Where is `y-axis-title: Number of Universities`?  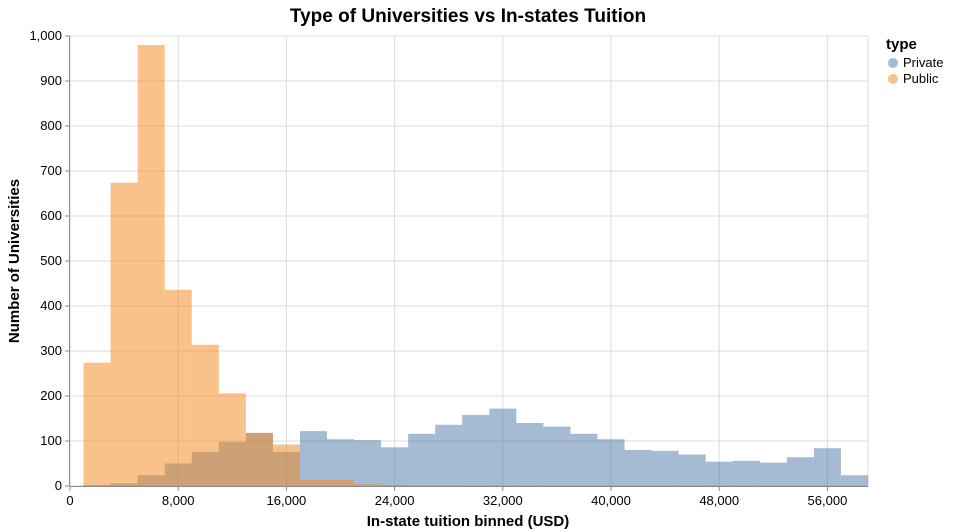
y-axis-title: Number of Universities is located at coordinates (14, 261).